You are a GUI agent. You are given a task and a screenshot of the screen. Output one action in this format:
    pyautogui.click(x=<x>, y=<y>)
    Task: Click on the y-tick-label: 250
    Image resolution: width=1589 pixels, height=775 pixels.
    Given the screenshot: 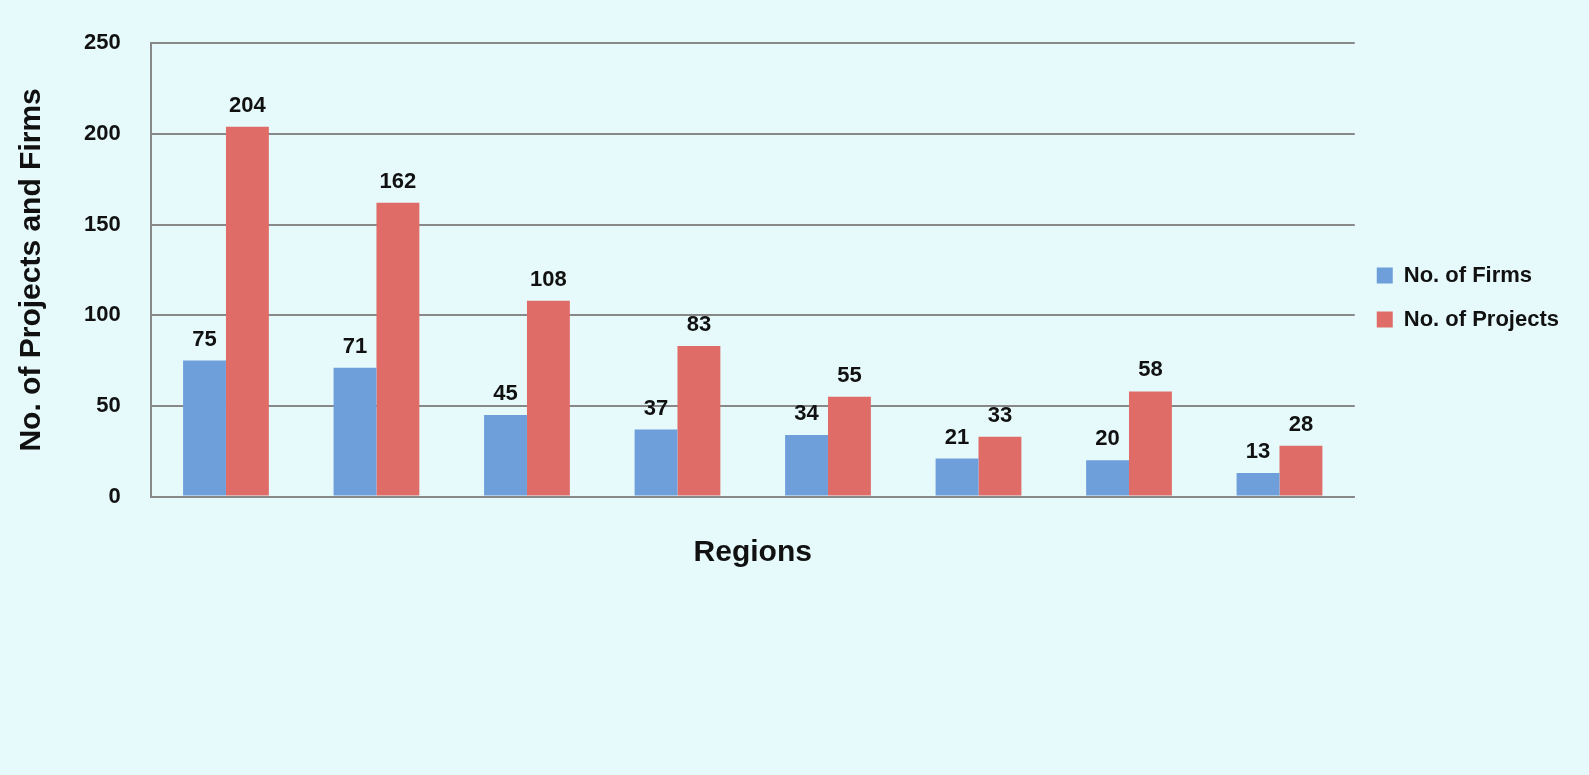 What is the action you would take?
    pyautogui.click(x=102, y=42)
    